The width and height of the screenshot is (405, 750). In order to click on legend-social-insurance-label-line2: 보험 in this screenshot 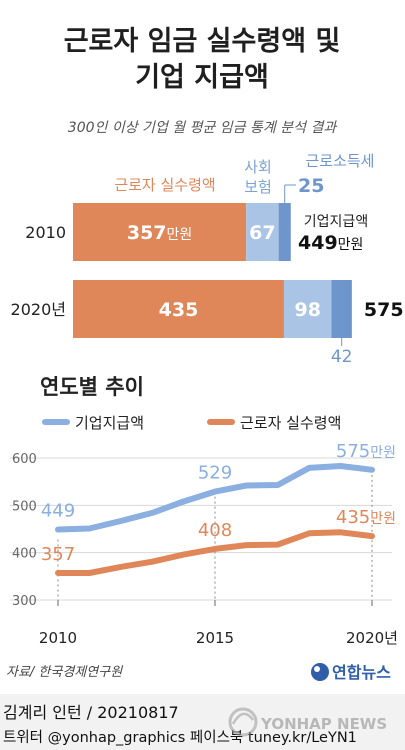, I will do `click(258, 187)`.